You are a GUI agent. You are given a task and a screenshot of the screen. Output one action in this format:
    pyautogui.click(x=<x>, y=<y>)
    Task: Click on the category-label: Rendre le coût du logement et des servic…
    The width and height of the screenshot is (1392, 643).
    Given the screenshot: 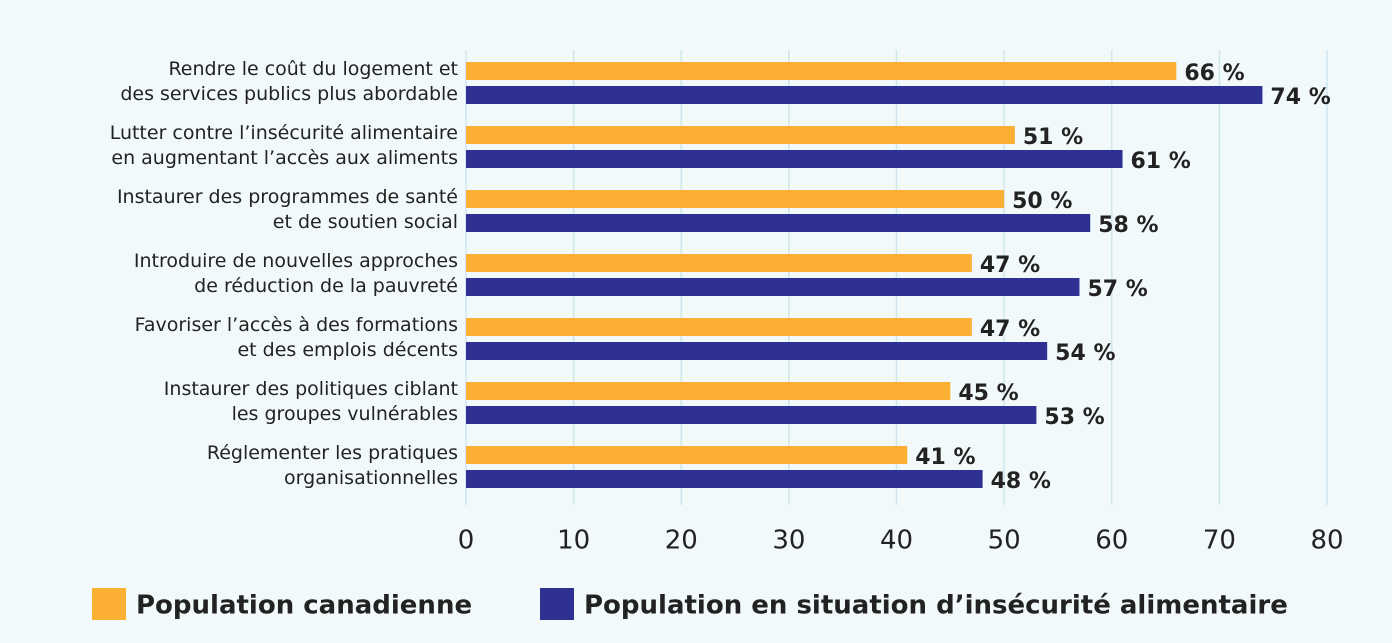 What is the action you would take?
    pyautogui.click(x=289, y=81)
    